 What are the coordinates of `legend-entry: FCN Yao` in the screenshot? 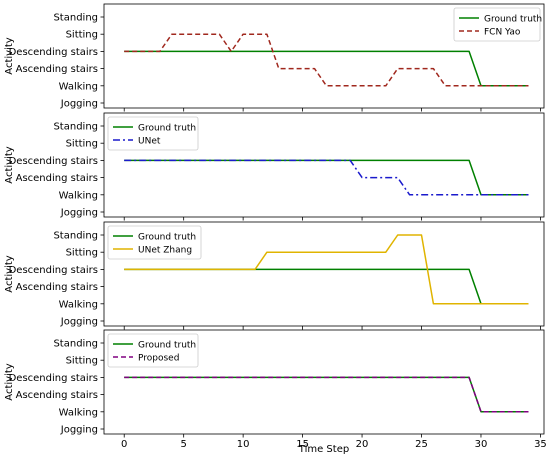 It's located at (502, 32).